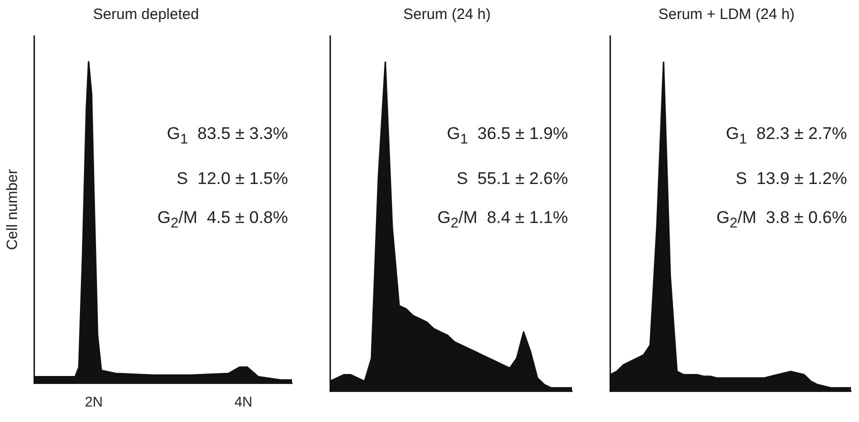 The image size is (859, 422). I want to click on annotation: S 55.1 ± 2.6%, so click(512, 178).